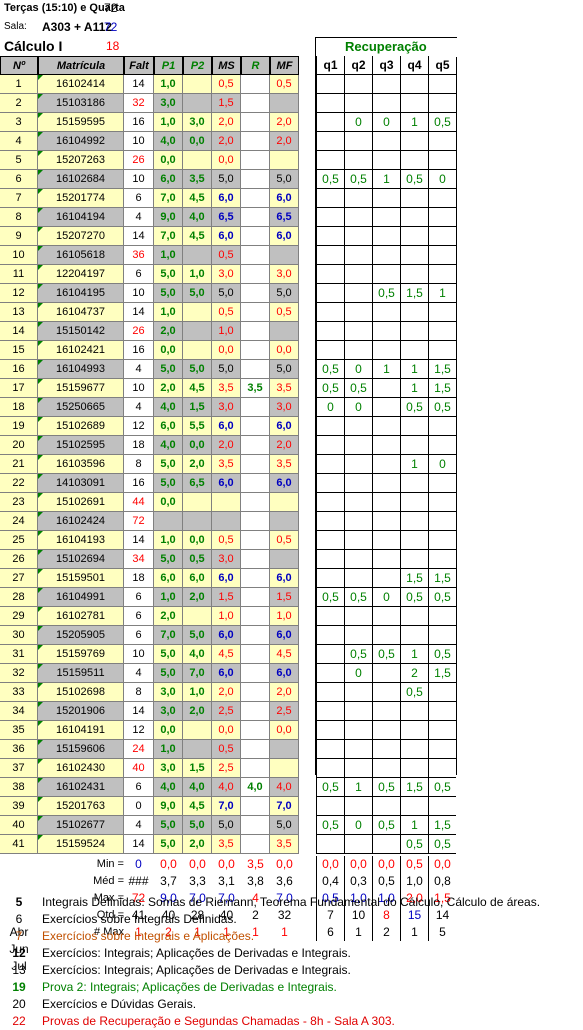 This screenshot has width=583, height=1030. I want to click on cell-p2-value: 6,5, so click(197, 483).